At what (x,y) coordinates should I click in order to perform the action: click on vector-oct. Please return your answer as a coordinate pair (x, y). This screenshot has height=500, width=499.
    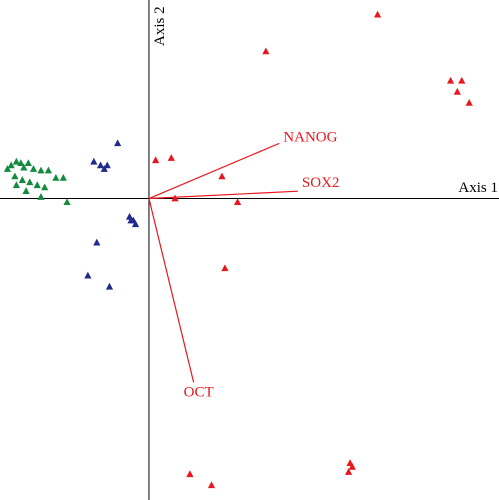
    Looking at the image, I should click on (171, 290).